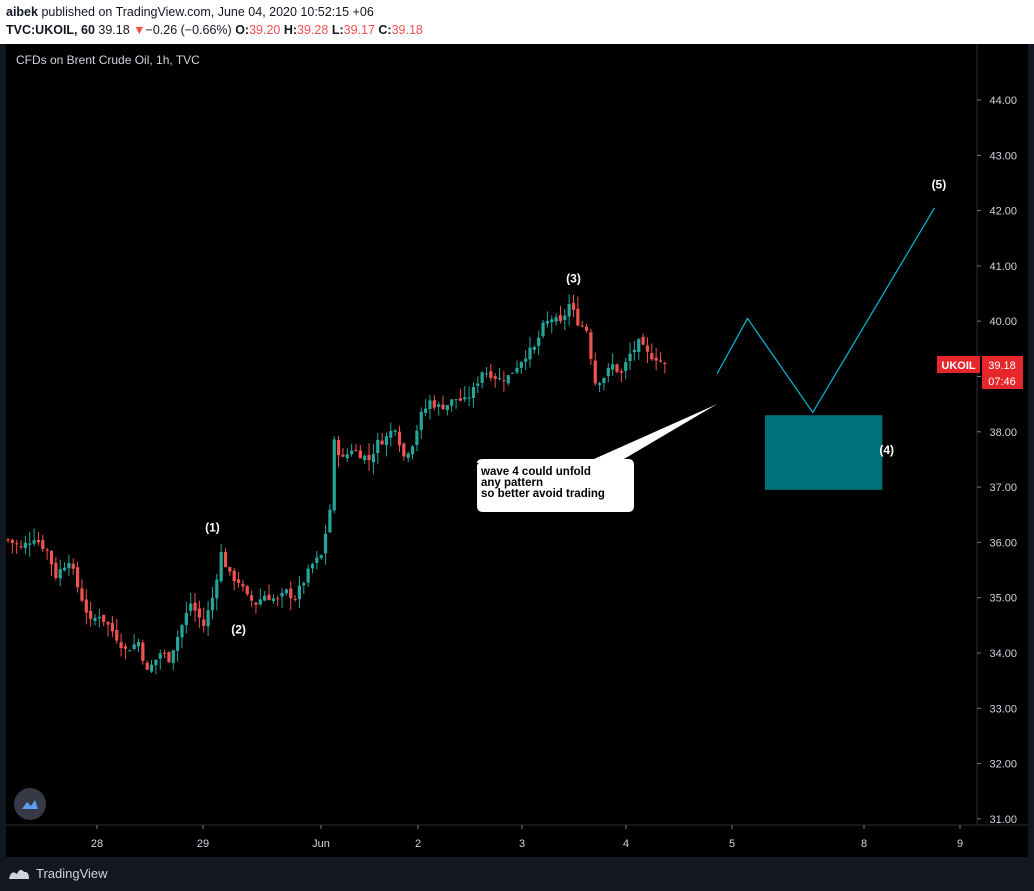  Describe the element at coordinates (97, 844) in the screenshot. I see `time-tick-label: 28` at that location.